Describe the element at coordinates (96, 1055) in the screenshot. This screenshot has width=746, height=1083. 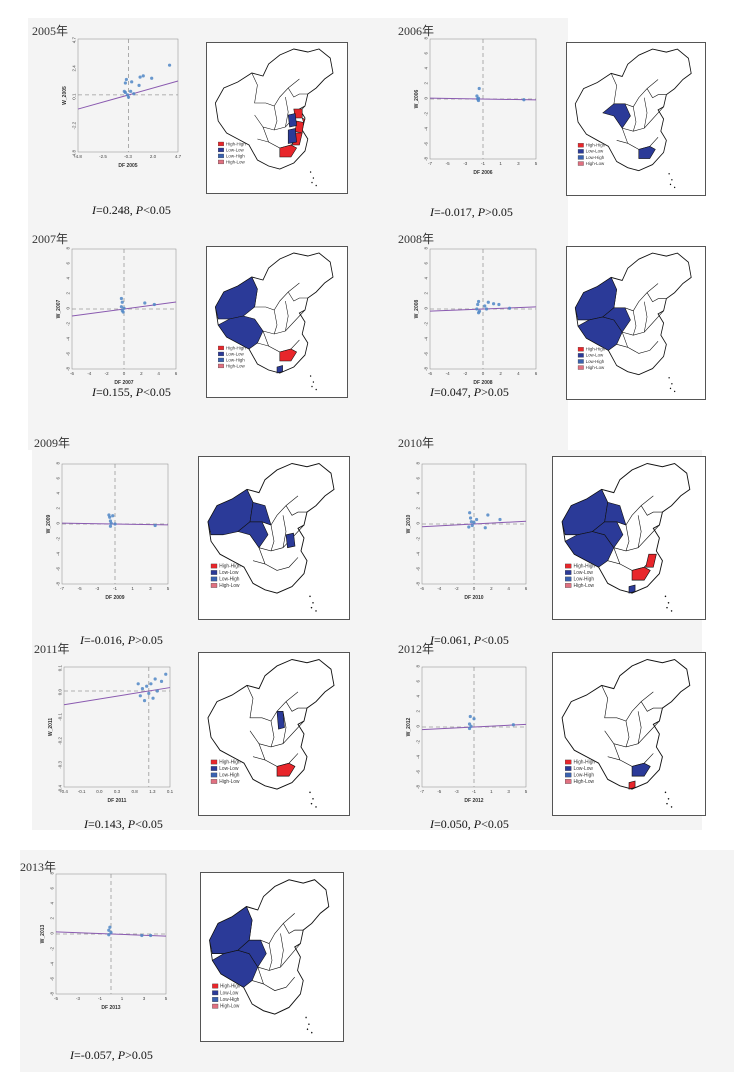
I see `i-value: =-0.057,` at that location.